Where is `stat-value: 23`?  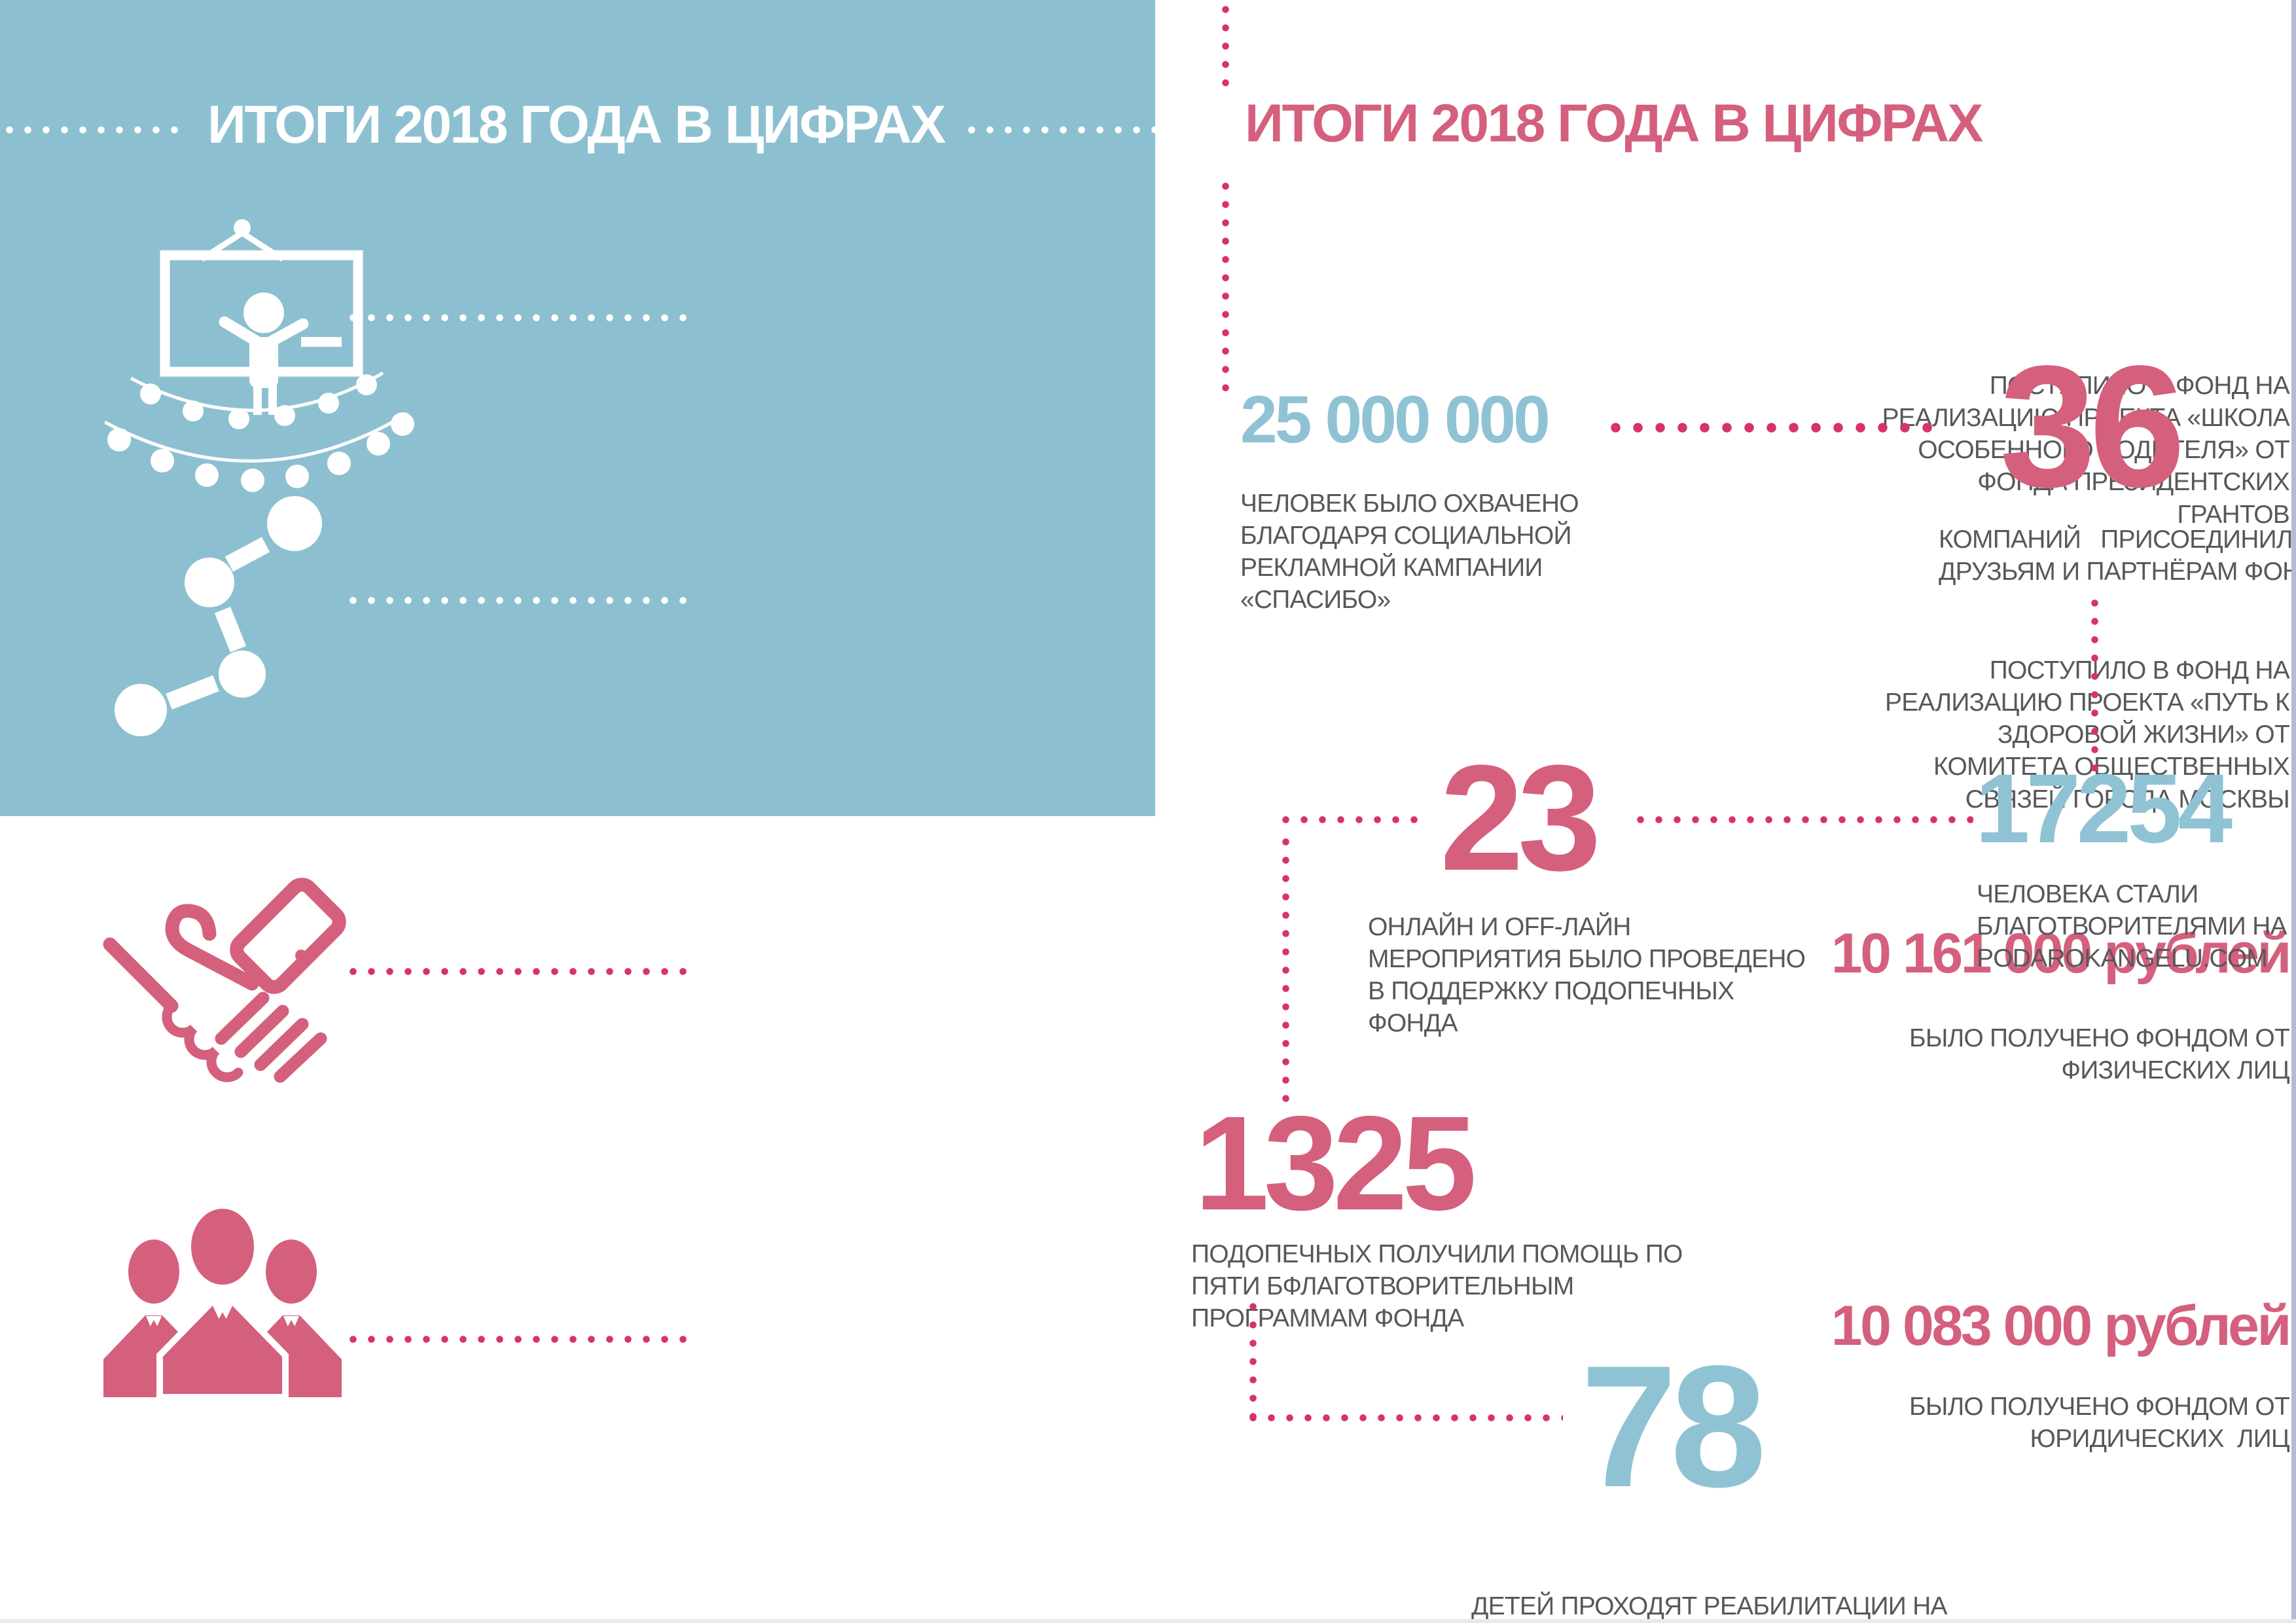
stat-value: 23 is located at coordinates (1521, 818).